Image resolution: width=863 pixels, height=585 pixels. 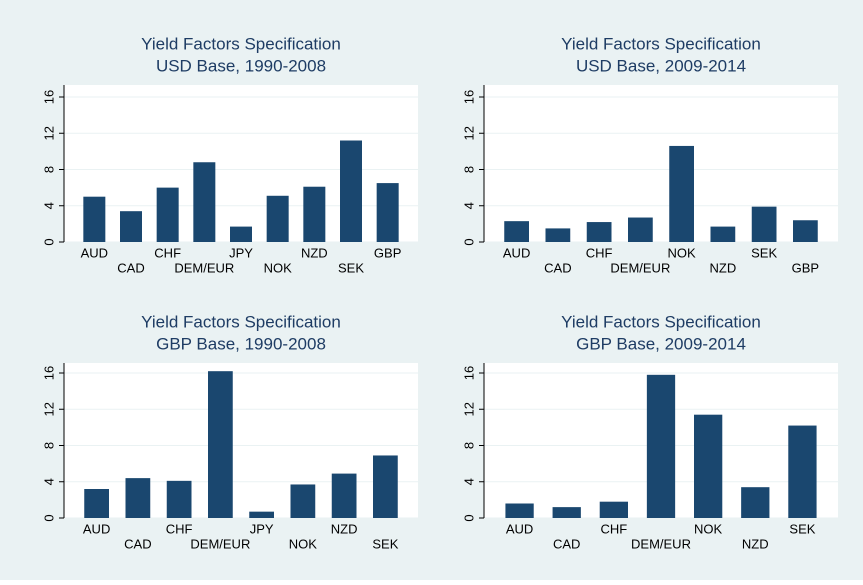 What do you see at coordinates (661, 343) in the screenshot?
I see `chart-subtitle: GBP Base, 2009-2014` at bounding box center [661, 343].